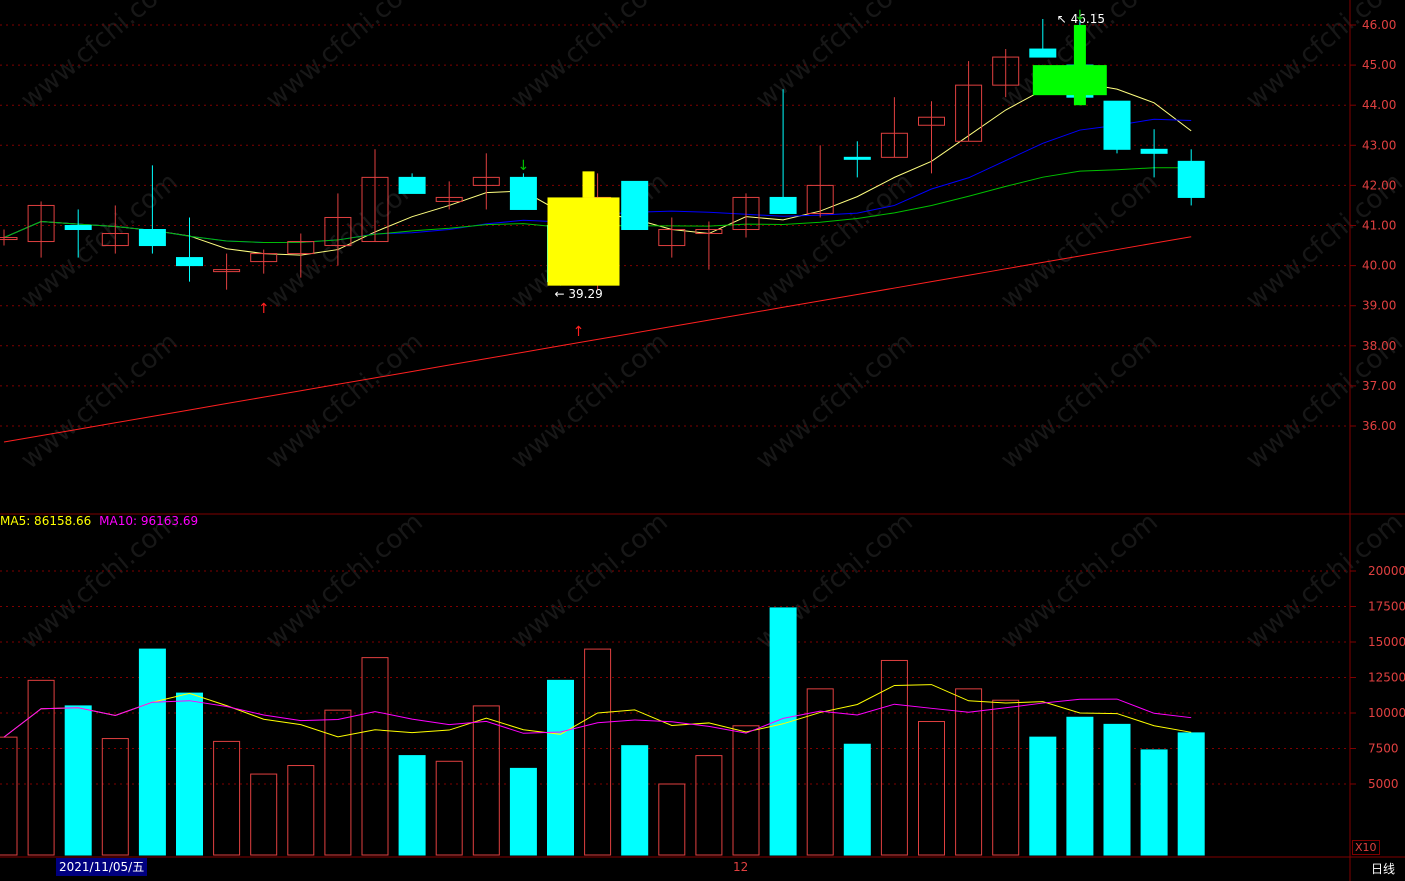 The image size is (1405, 881). I want to click on green-signal-box, so click(1069, 80).